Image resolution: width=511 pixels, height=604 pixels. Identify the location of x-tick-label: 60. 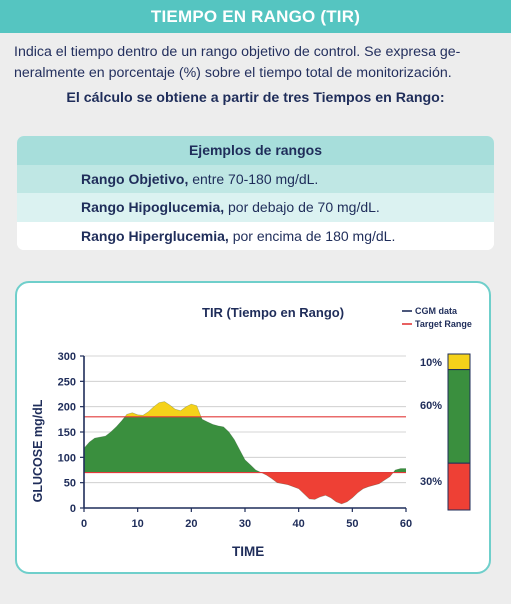
(406, 524).